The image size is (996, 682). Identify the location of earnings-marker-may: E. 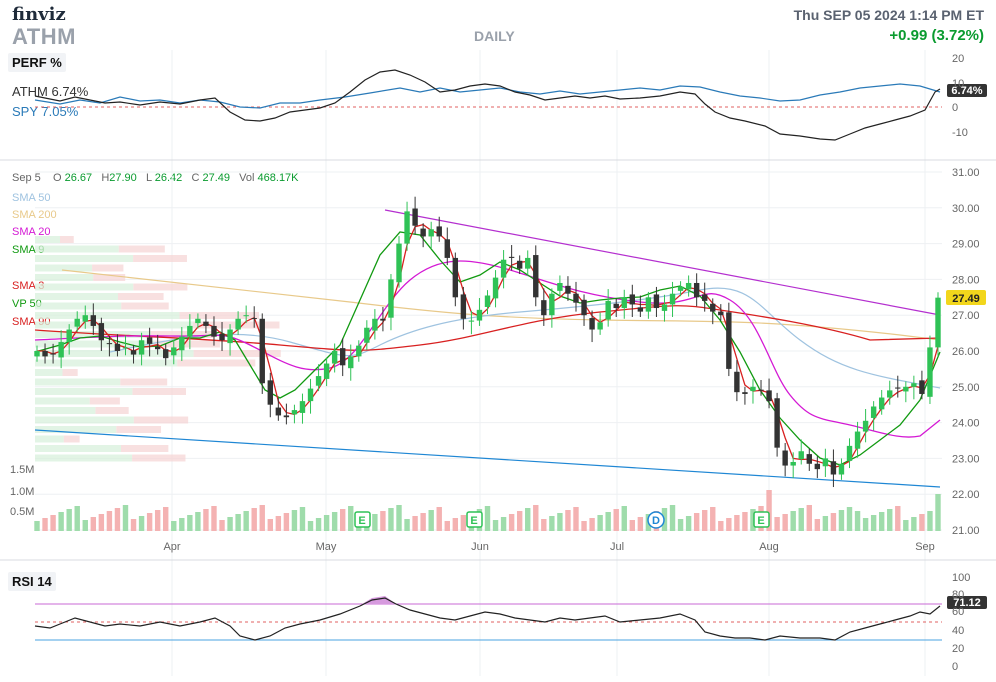
(362, 519).